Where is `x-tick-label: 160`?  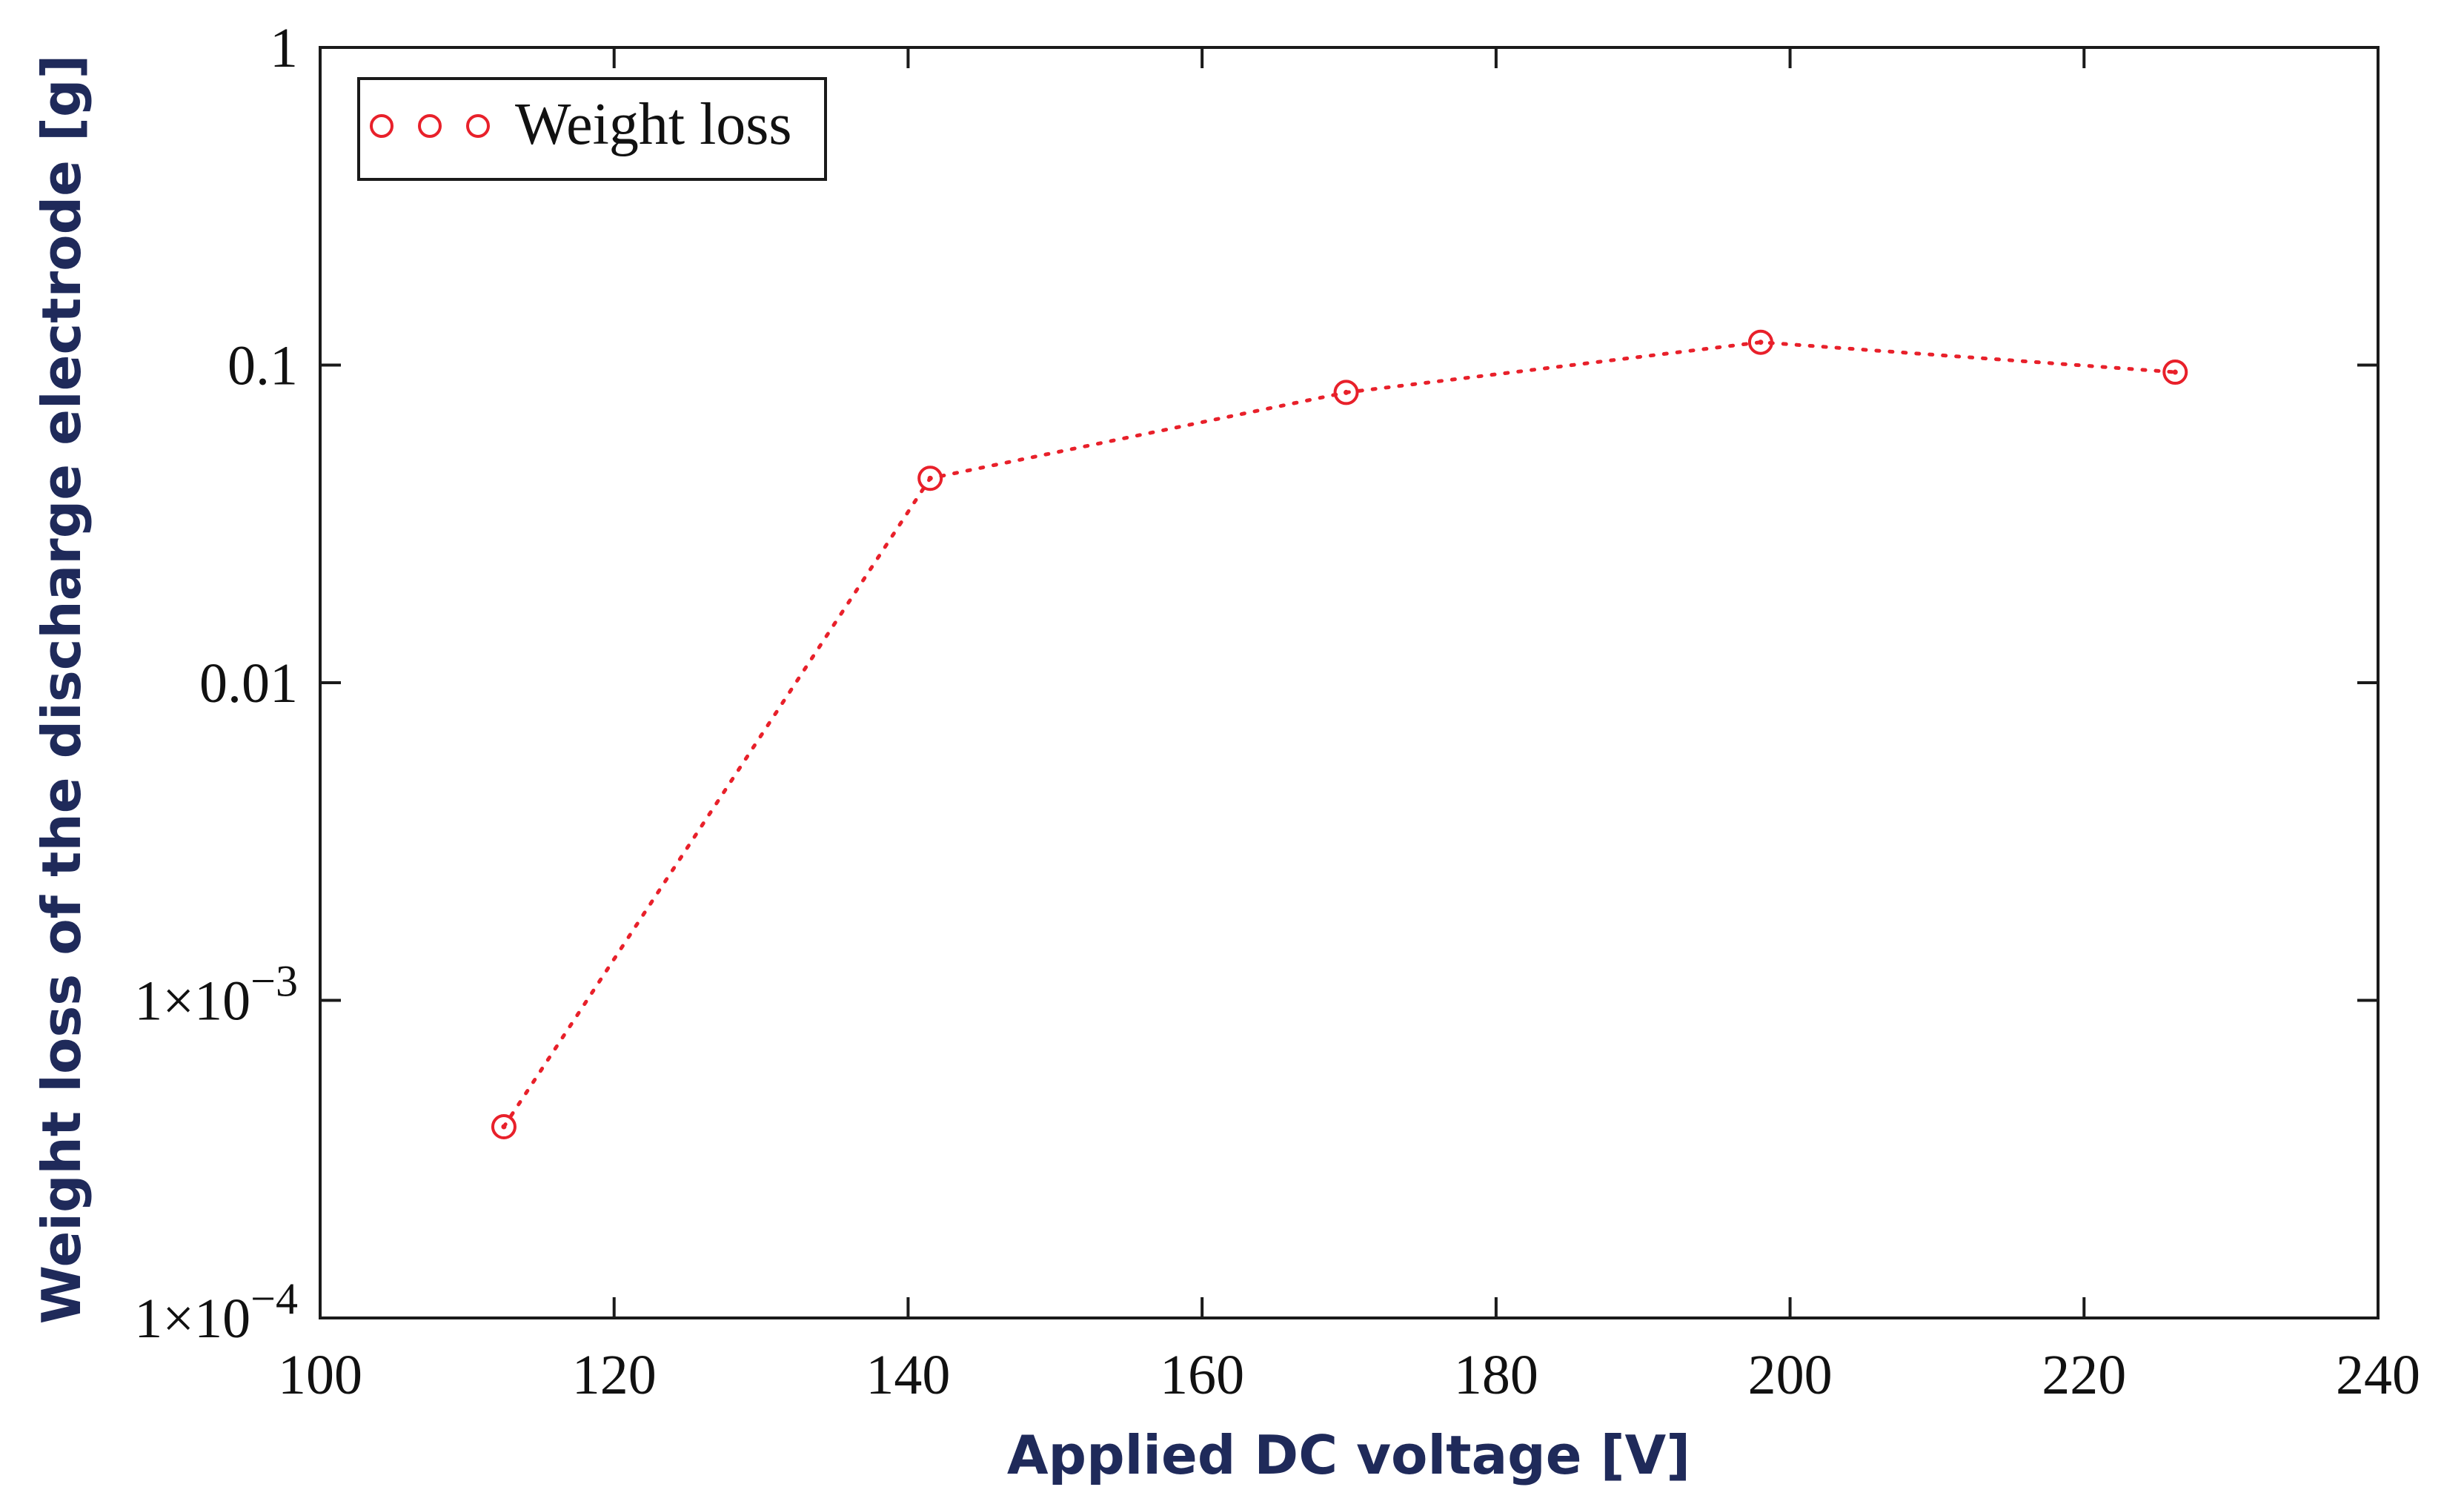
x-tick-label: 160 is located at coordinates (1202, 1375).